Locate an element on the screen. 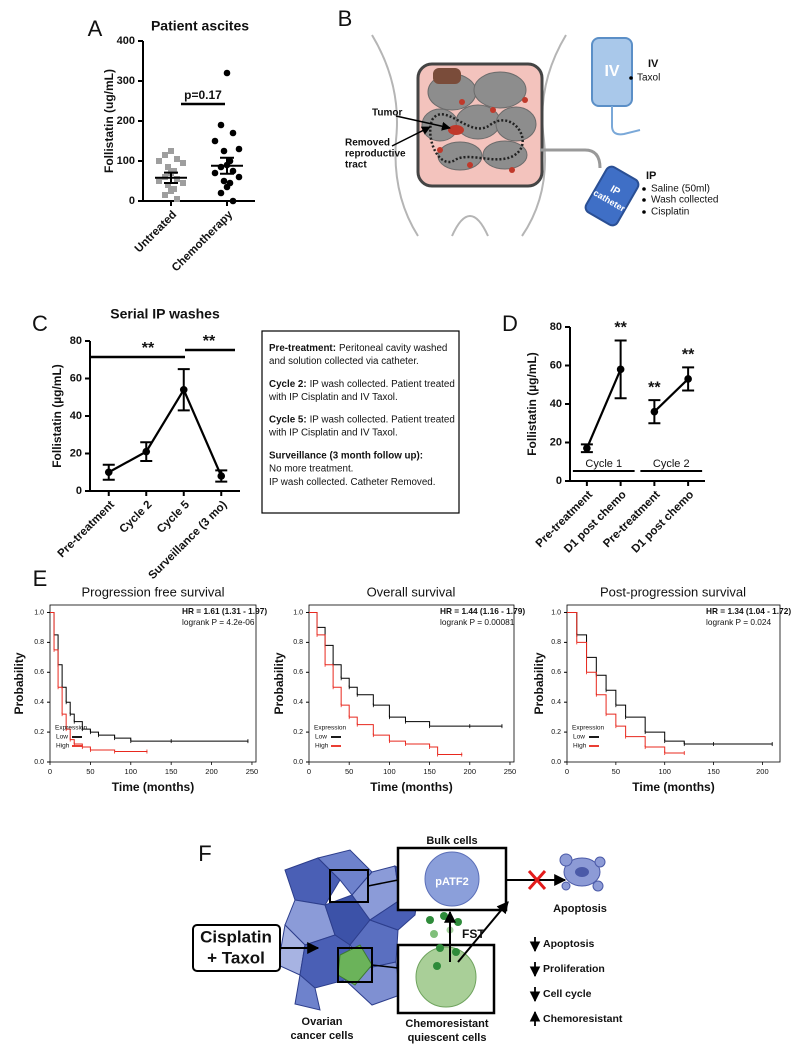  removed-label: Removed is located at coordinates (367, 143).